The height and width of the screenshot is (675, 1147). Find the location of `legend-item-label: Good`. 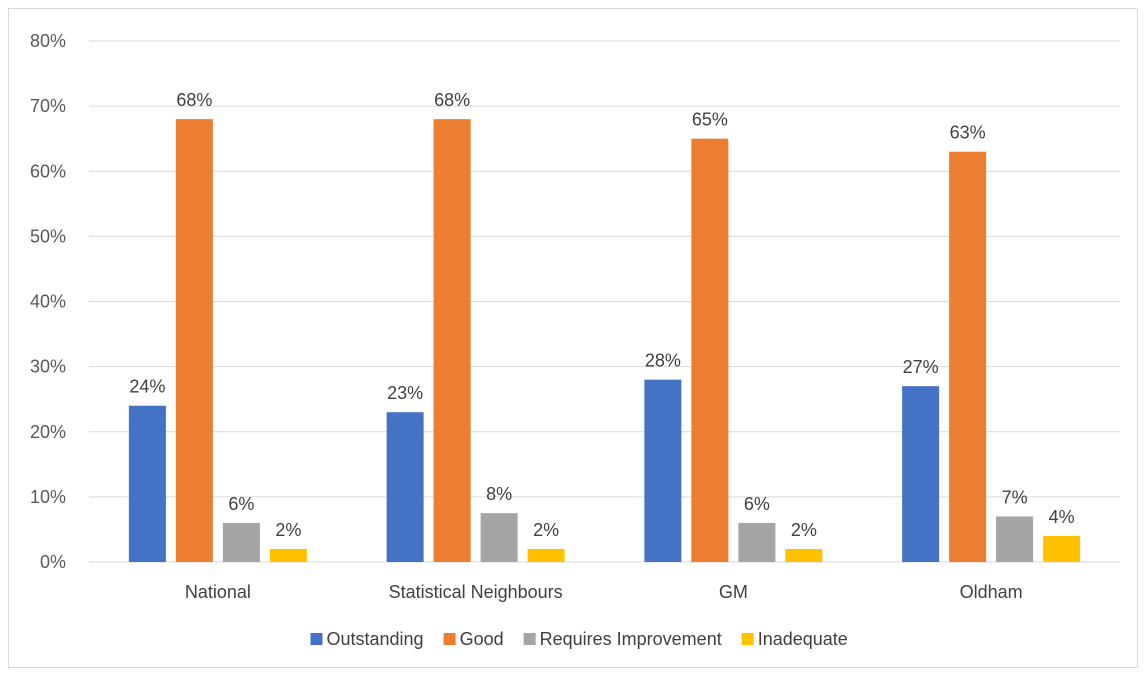

legend-item-label: Good is located at coordinates (482, 639).